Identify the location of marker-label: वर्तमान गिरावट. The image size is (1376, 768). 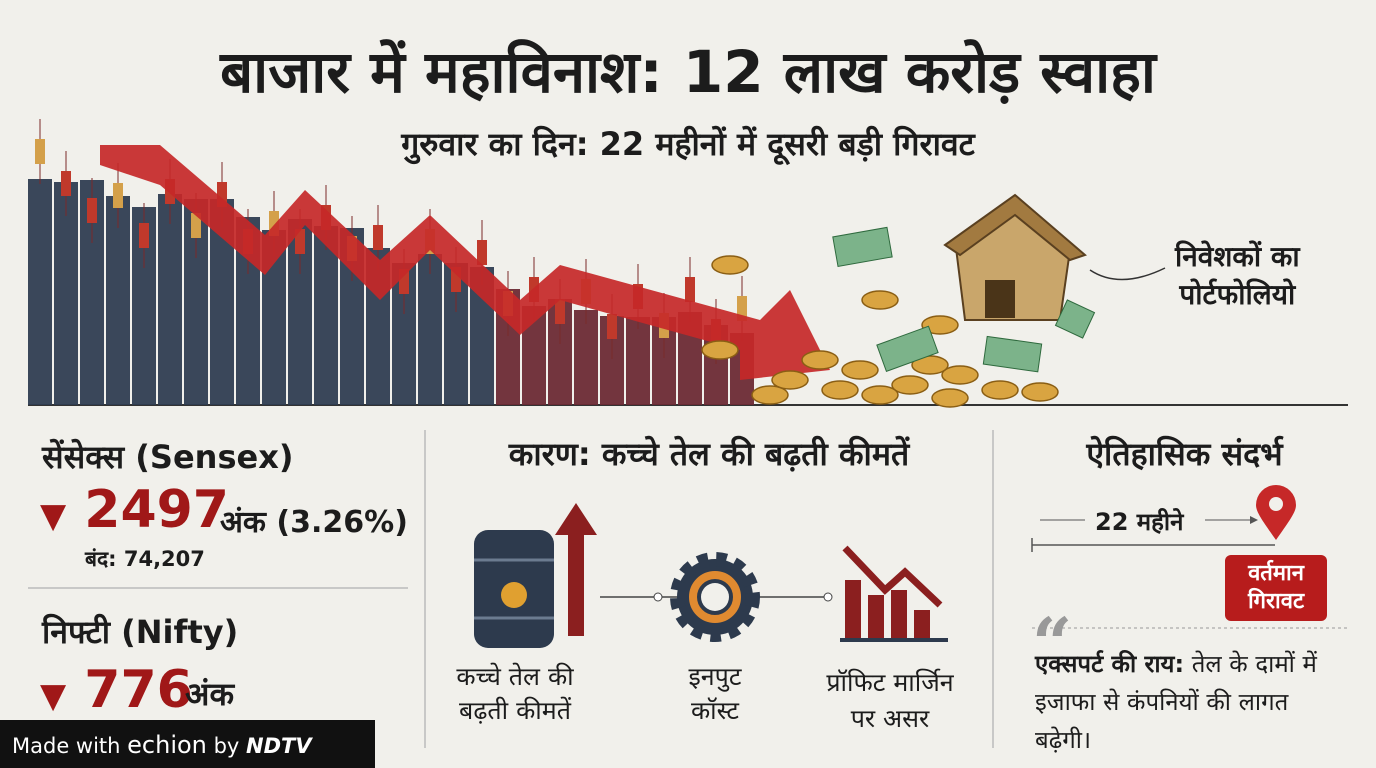
(1276, 588).